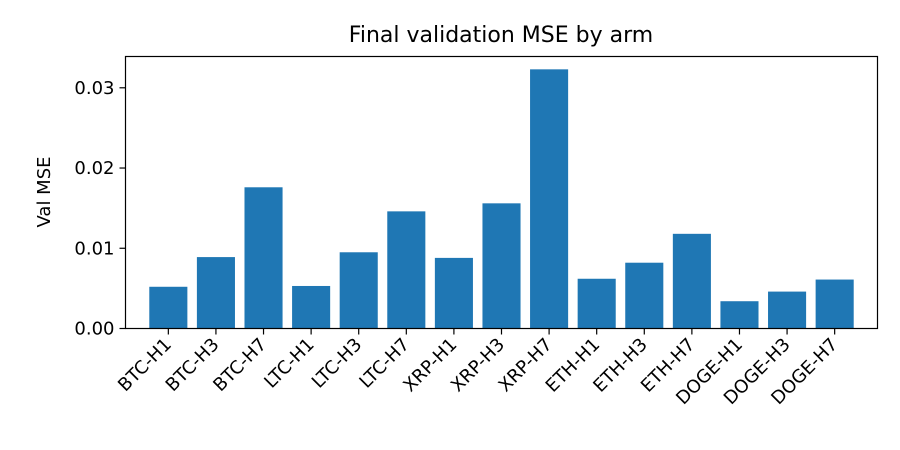  I want to click on y-tick-label: 0.03, so click(94, 88).